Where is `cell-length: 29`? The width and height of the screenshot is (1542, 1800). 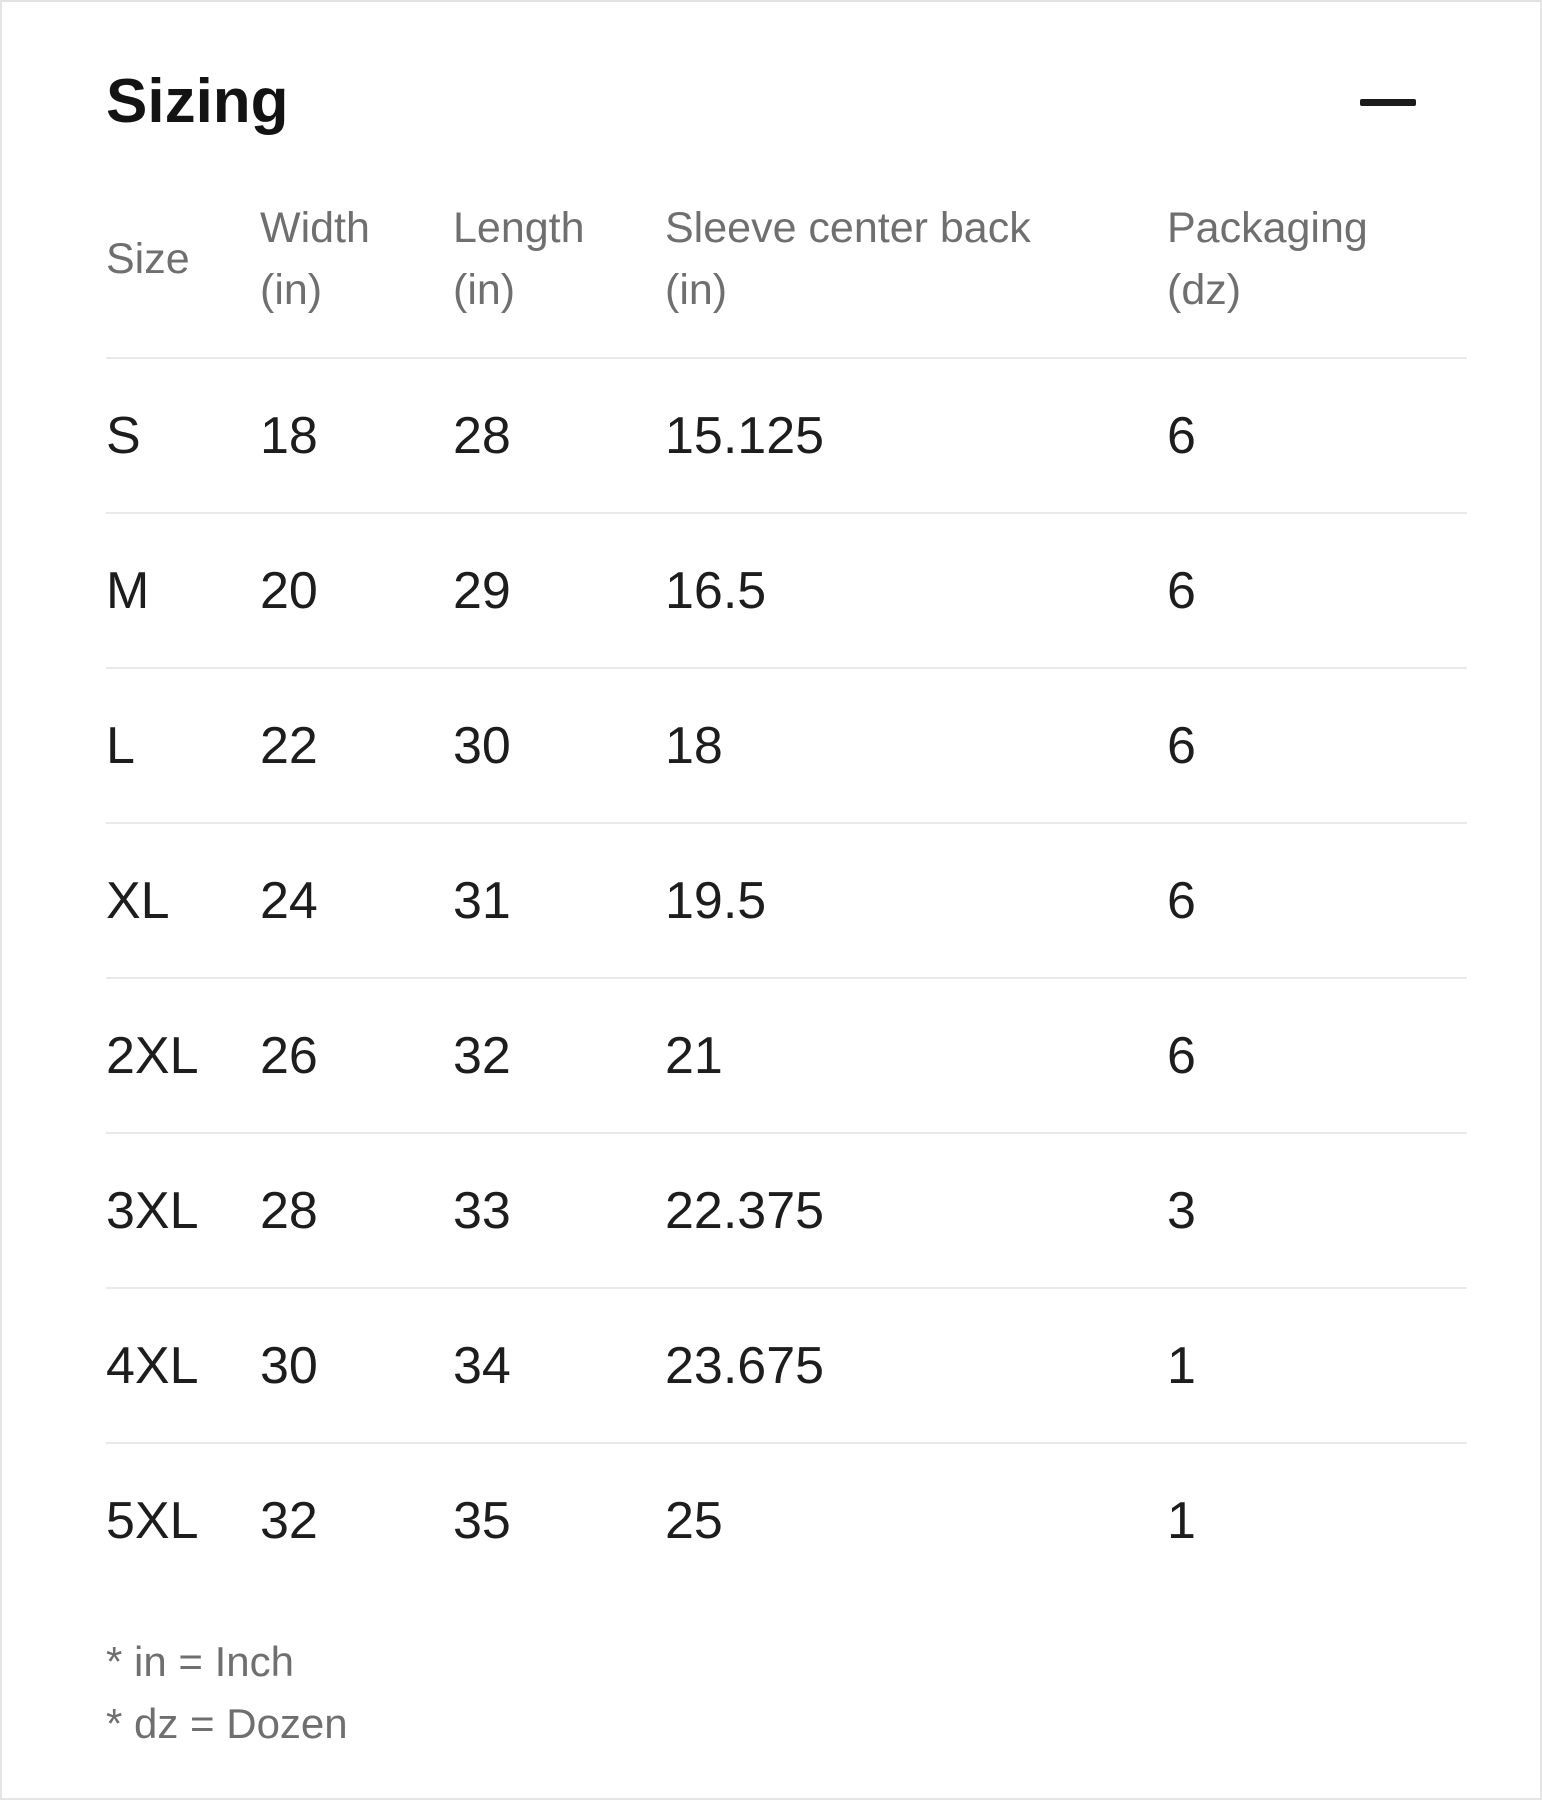
cell-length: 29 is located at coordinates (482, 590).